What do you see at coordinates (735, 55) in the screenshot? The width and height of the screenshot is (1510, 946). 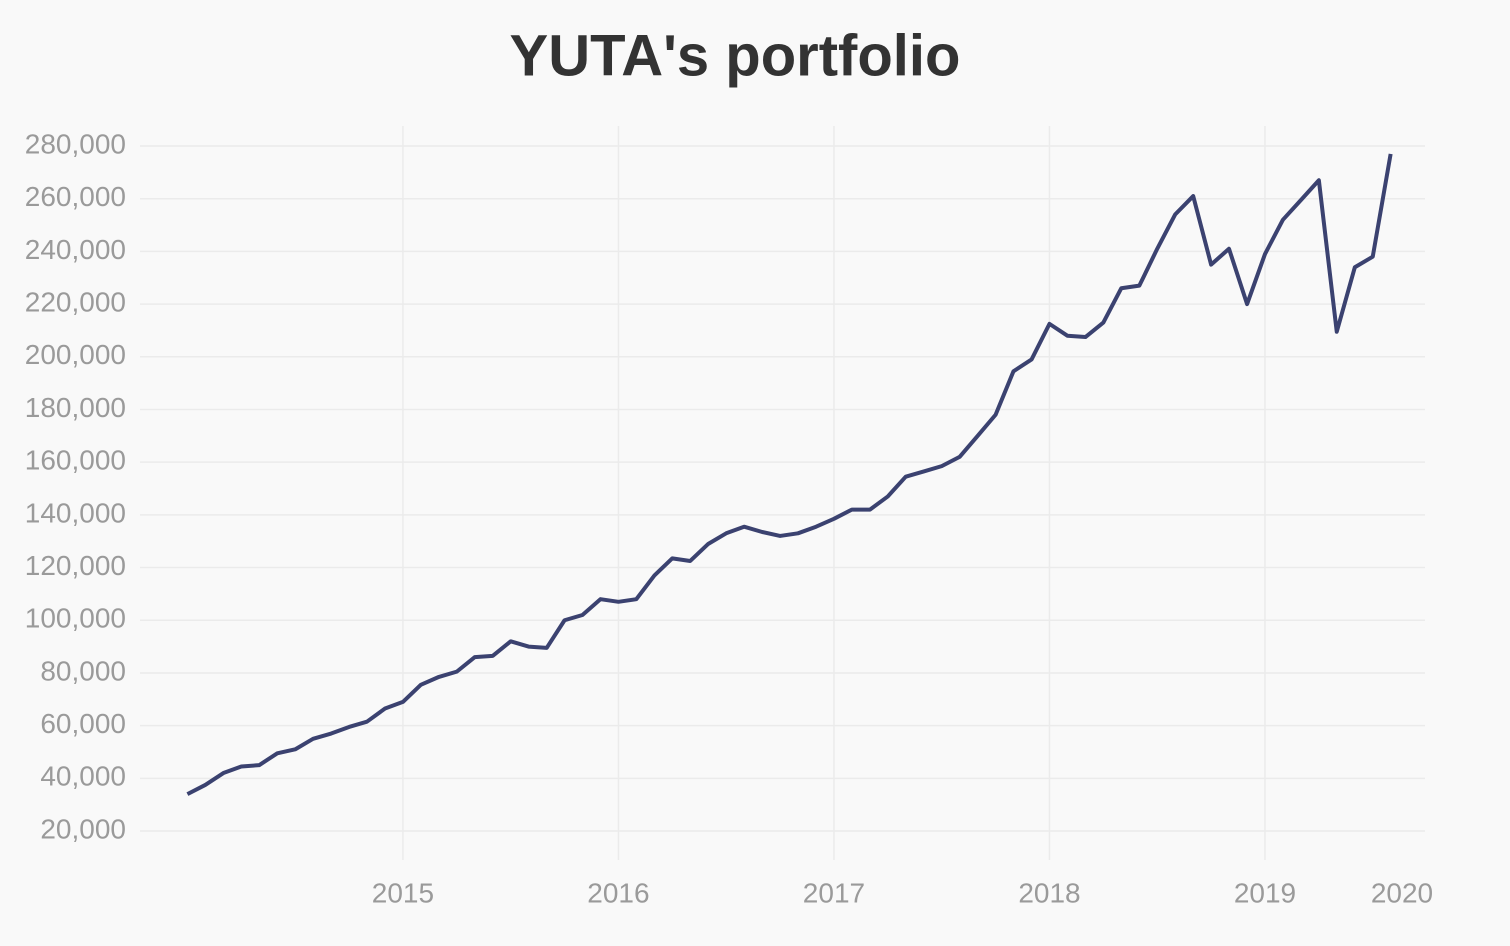 I see `chart-title: YUTA's portfolio` at bounding box center [735, 55].